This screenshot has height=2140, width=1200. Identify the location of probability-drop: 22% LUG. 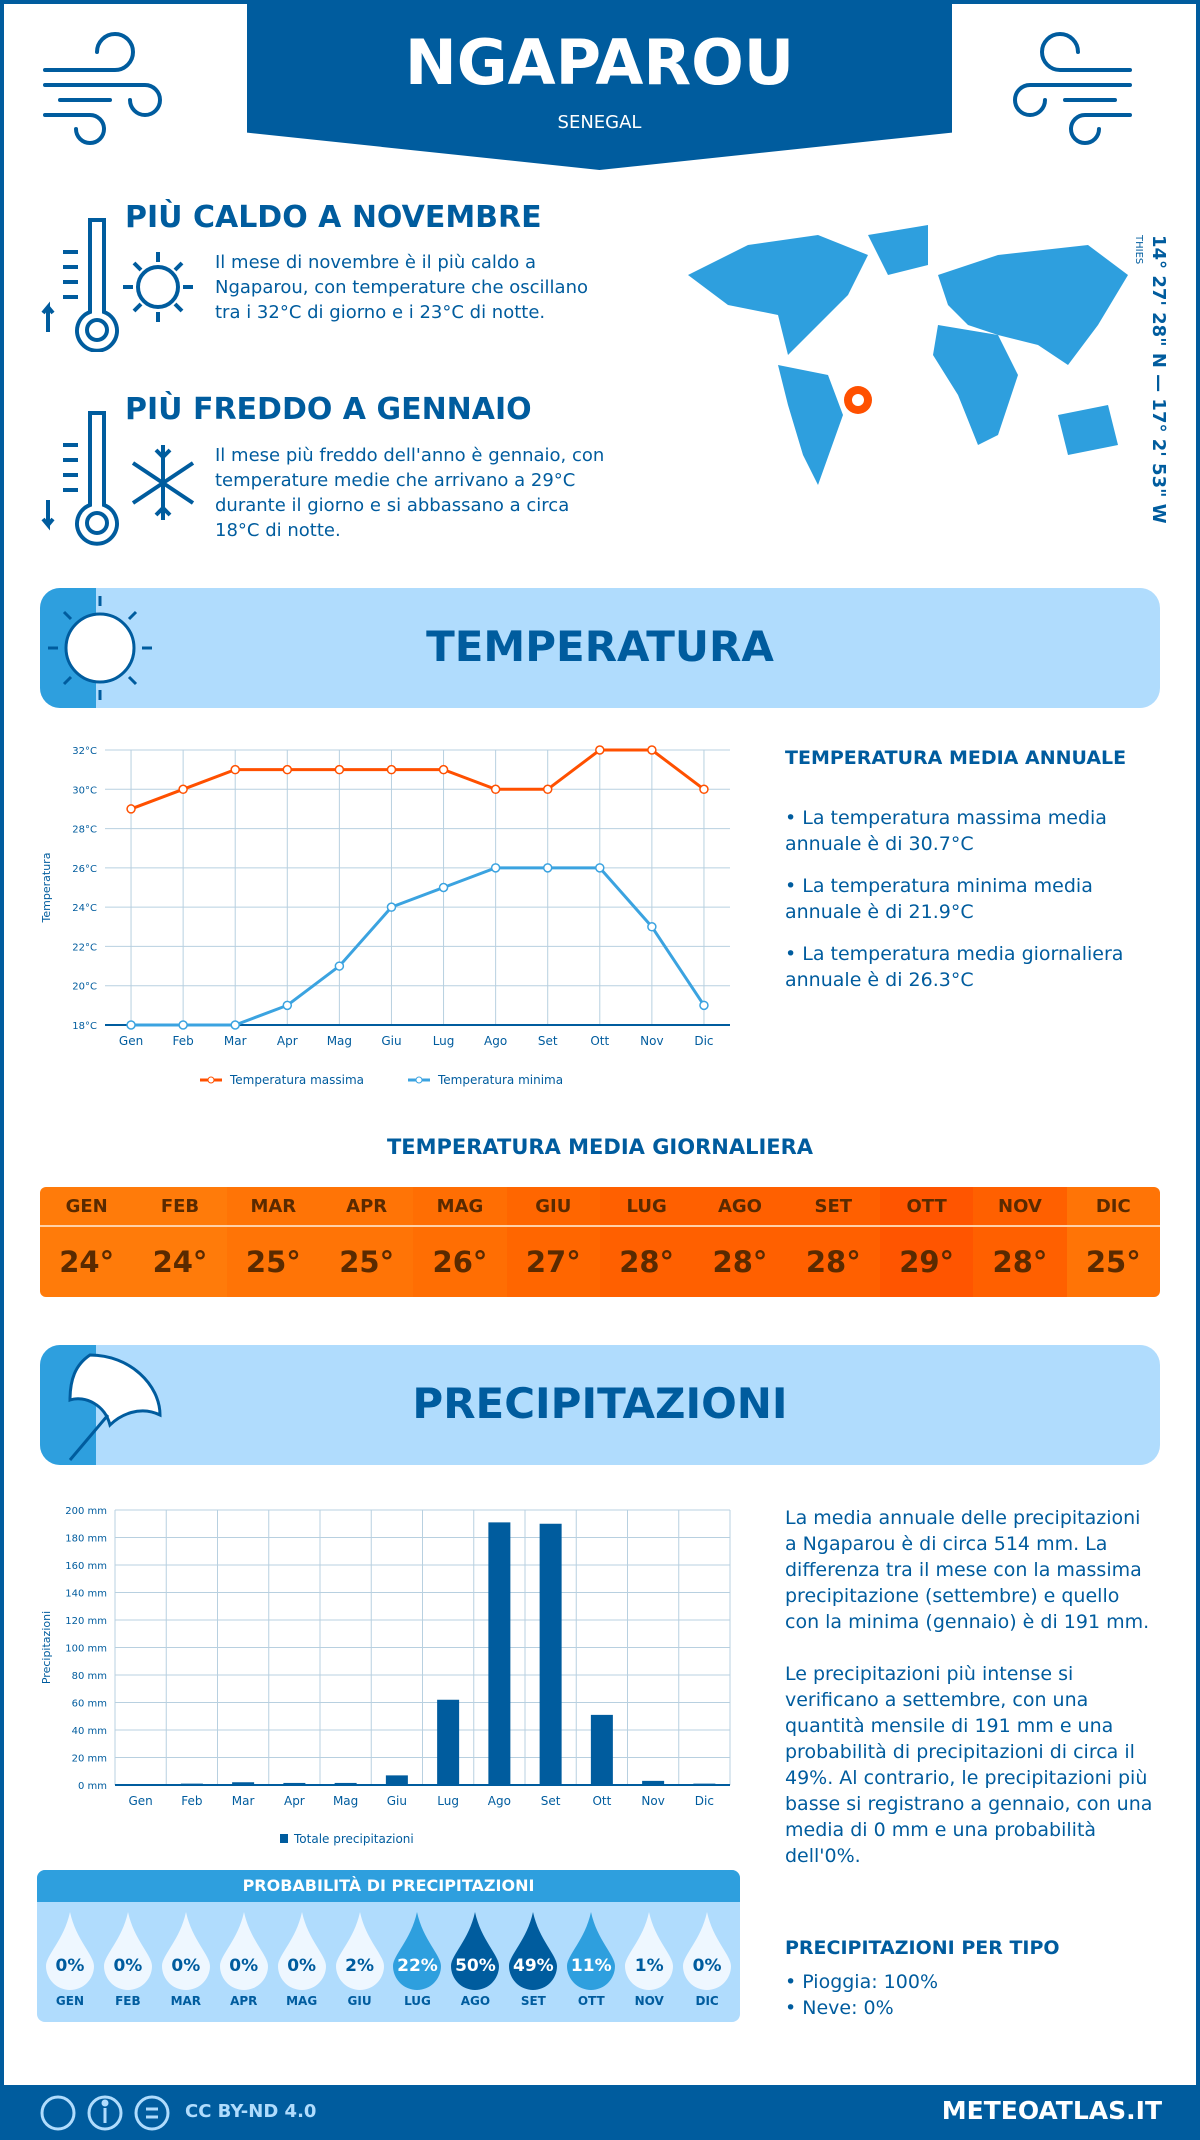
(418, 1959).